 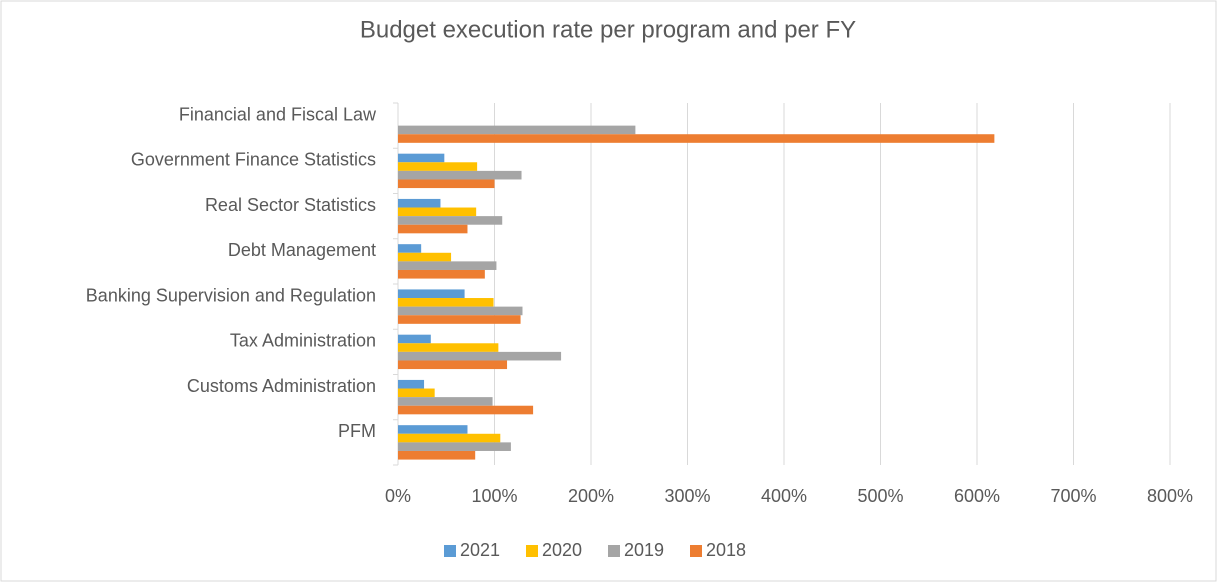 I want to click on legend-label: 2018, so click(x=726, y=550).